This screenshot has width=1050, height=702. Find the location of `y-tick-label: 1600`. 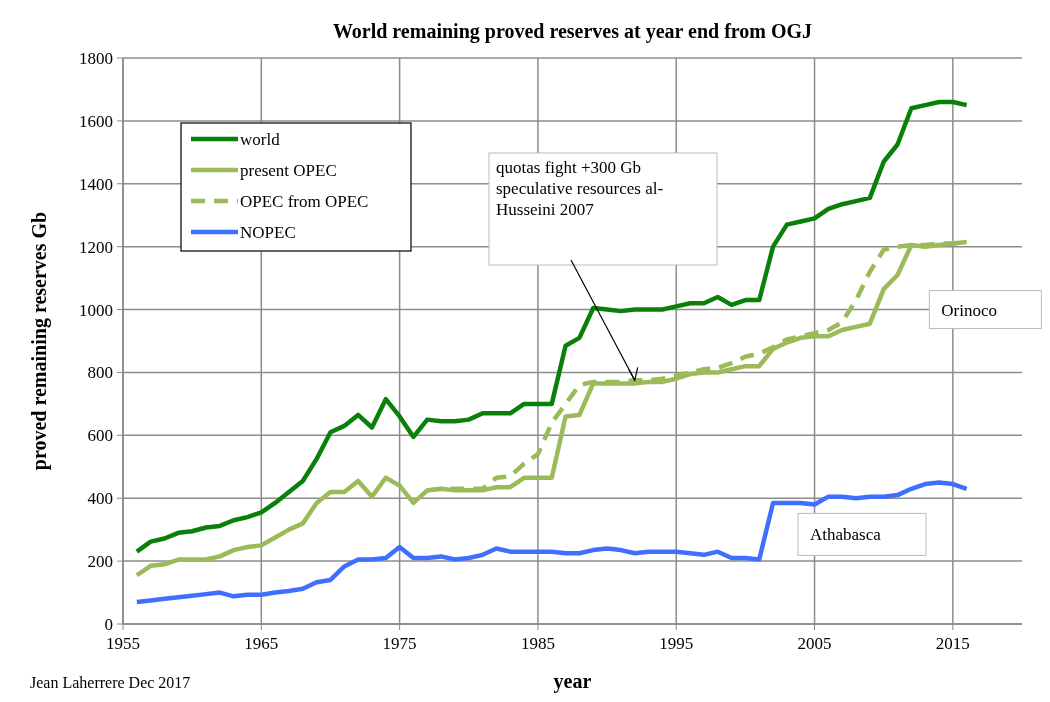

y-tick-label: 1600 is located at coordinates (96, 121).